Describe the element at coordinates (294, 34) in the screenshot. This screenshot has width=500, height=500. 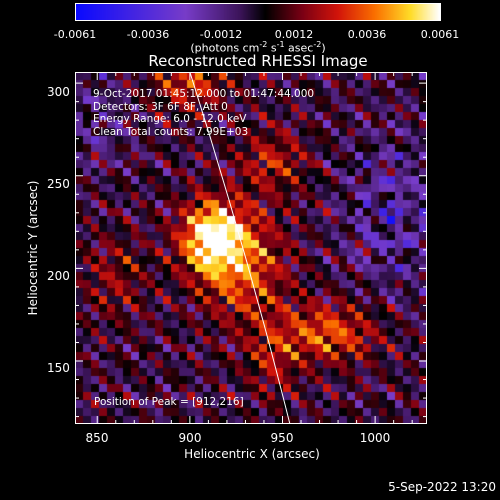
I see `colorbar-tick-label: 0.0012` at that location.